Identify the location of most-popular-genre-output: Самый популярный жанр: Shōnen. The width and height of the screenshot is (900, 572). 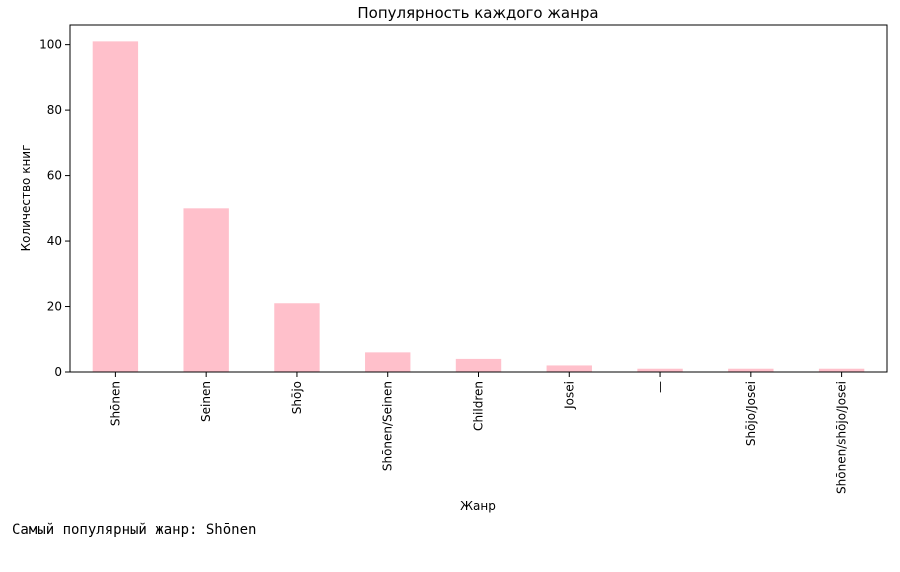
(134, 530).